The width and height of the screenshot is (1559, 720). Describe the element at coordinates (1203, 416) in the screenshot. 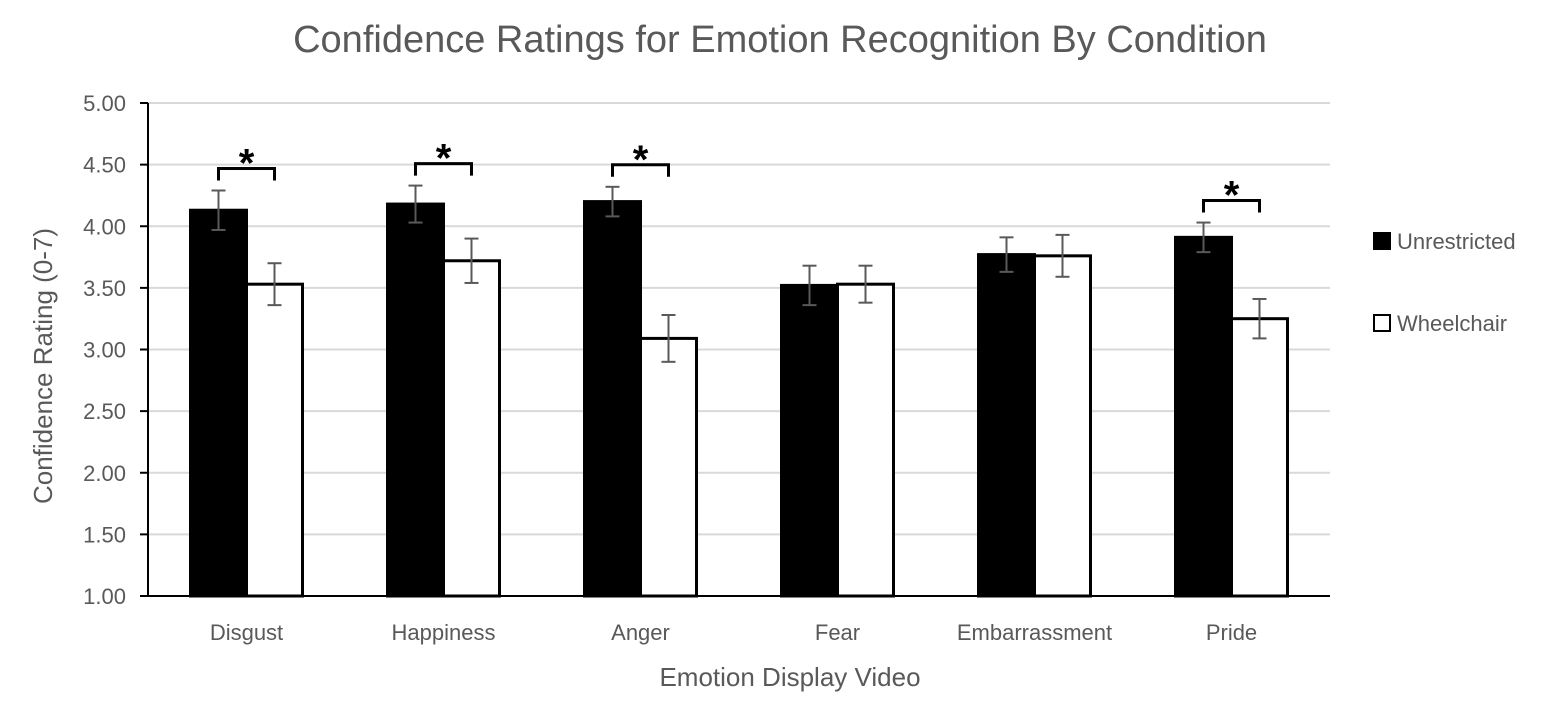

I see `bar-unrestricted-pride` at that location.